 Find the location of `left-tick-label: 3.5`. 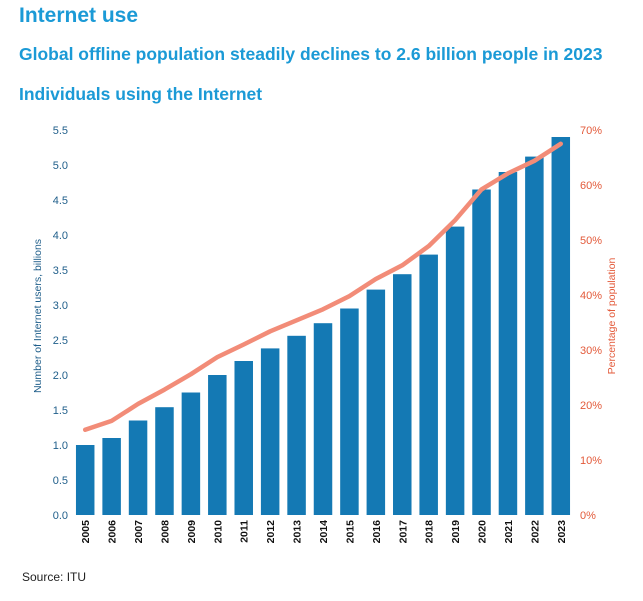

left-tick-label: 3.5 is located at coordinates (60, 271).